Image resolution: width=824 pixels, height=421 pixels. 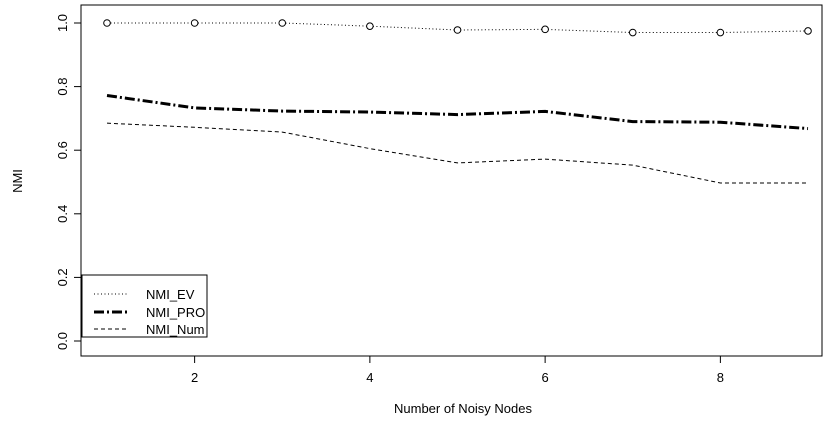 I want to click on y-tick-label: 0.8, so click(x=62, y=87).